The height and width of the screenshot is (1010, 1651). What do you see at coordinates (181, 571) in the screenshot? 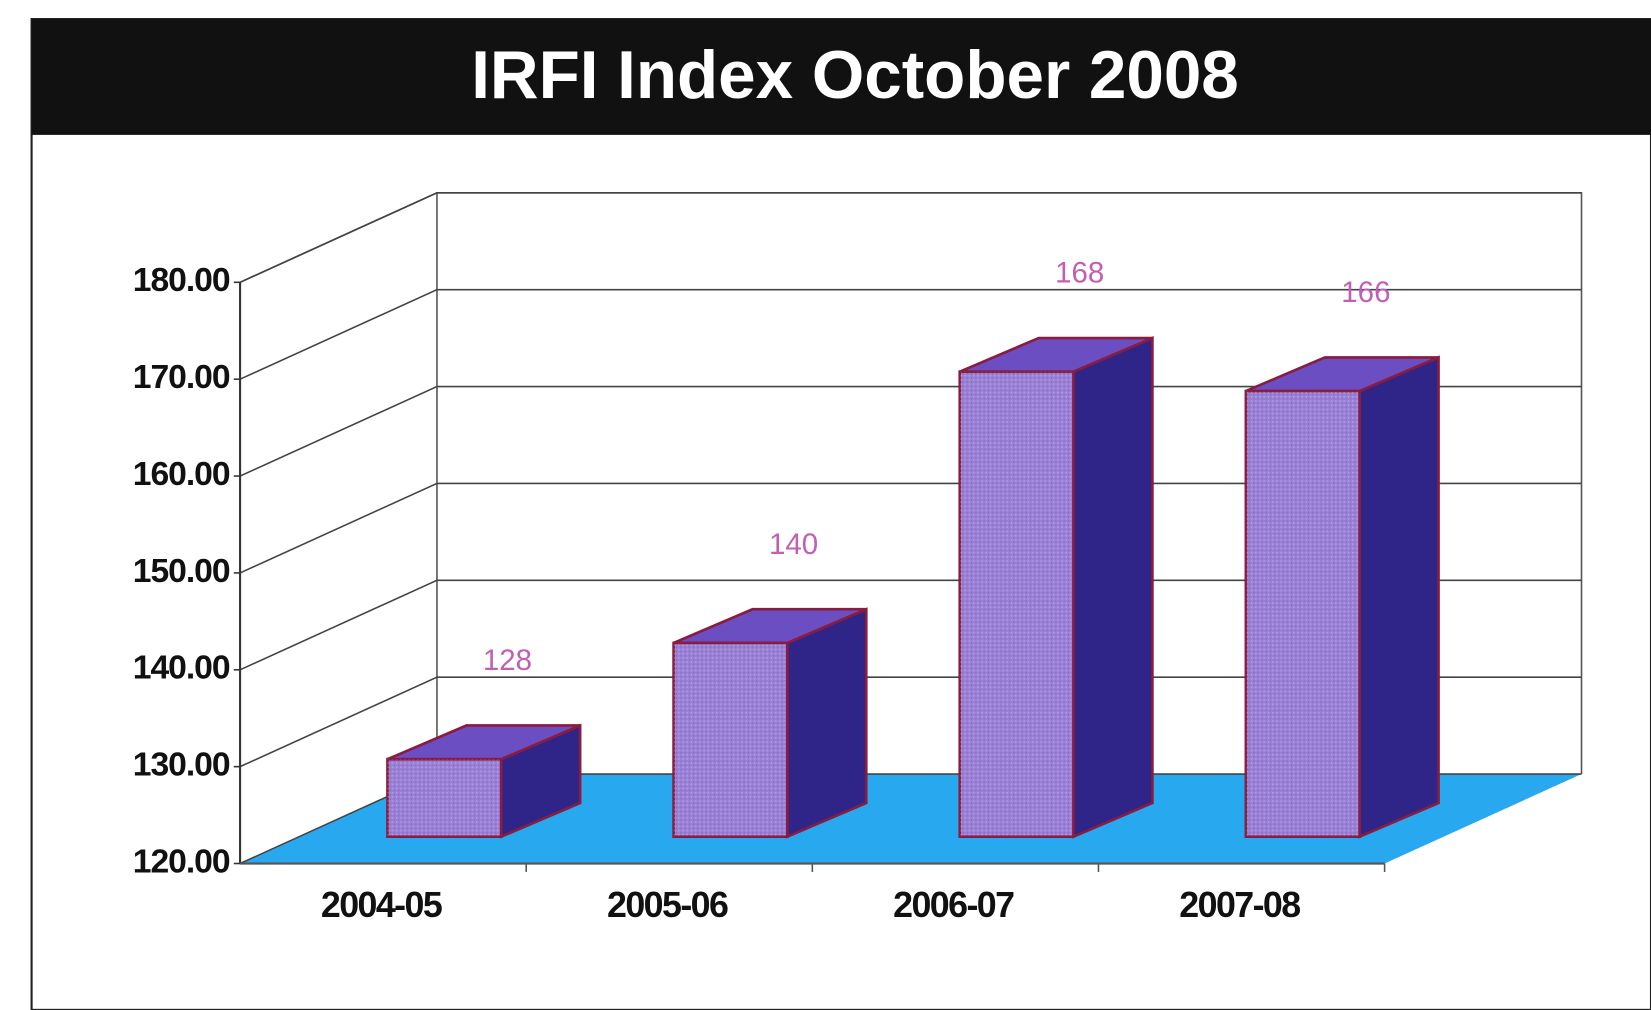
I see `y-tick-label: 150.00` at bounding box center [181, 571].